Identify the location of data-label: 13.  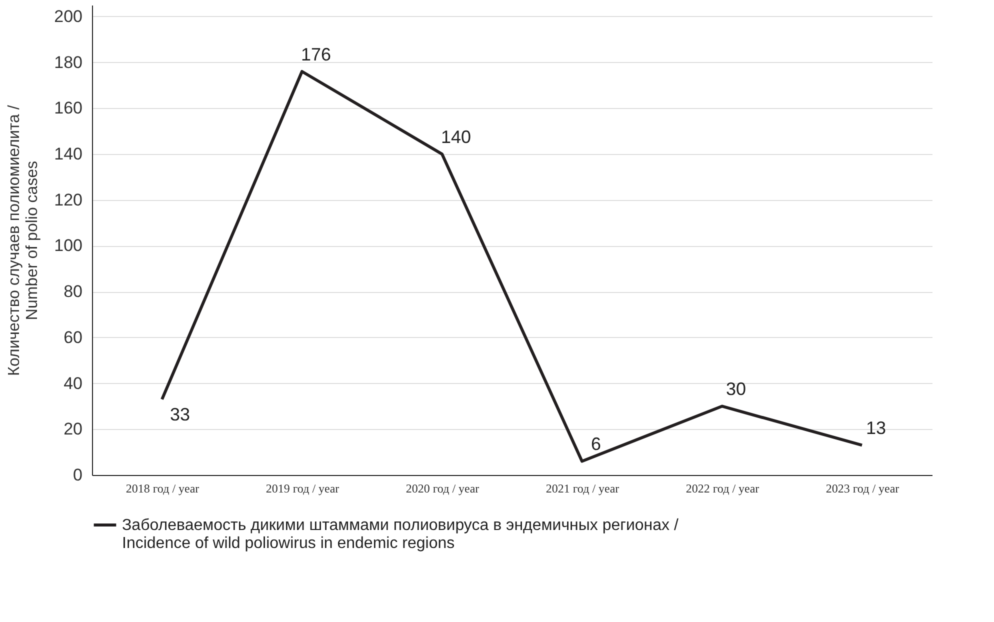
(876, 428).